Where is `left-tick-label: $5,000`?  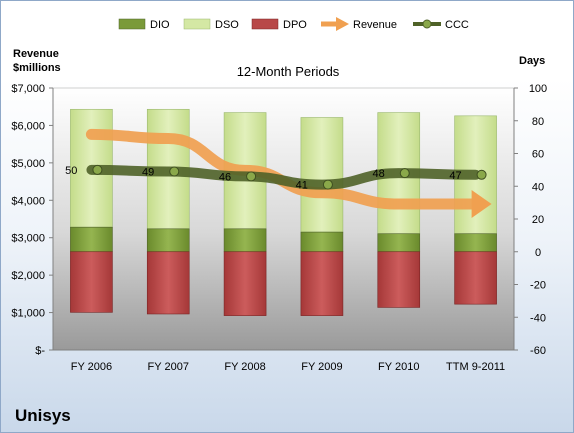 left-tick-label: $5,000 is located at coordinates (28, 164).